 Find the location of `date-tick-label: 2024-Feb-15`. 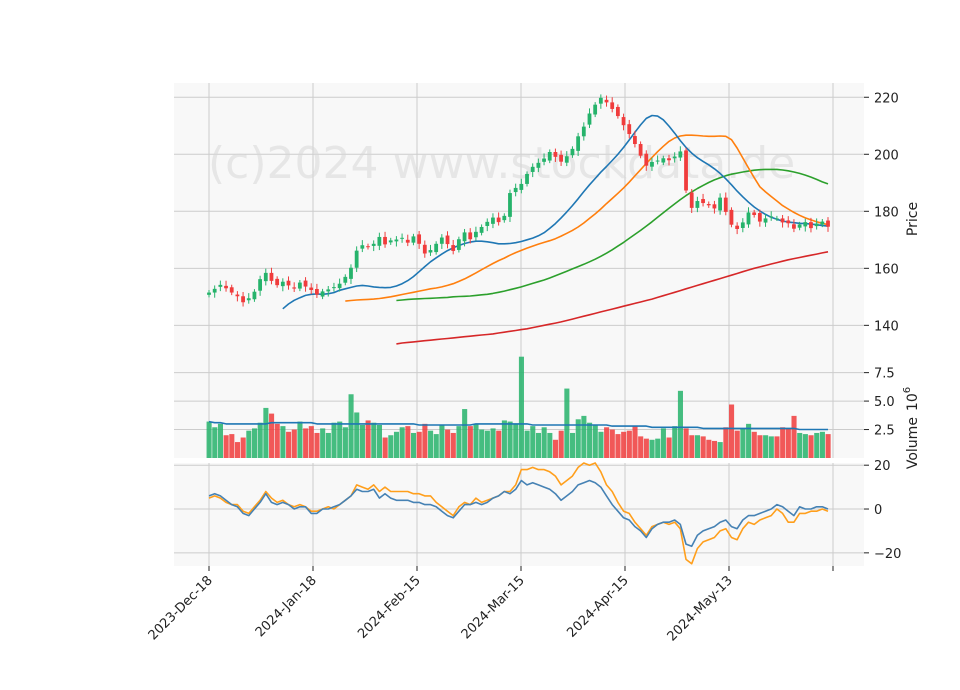

date-tick-label: 2024-Feb-15 is located at coordinates (389, 607).